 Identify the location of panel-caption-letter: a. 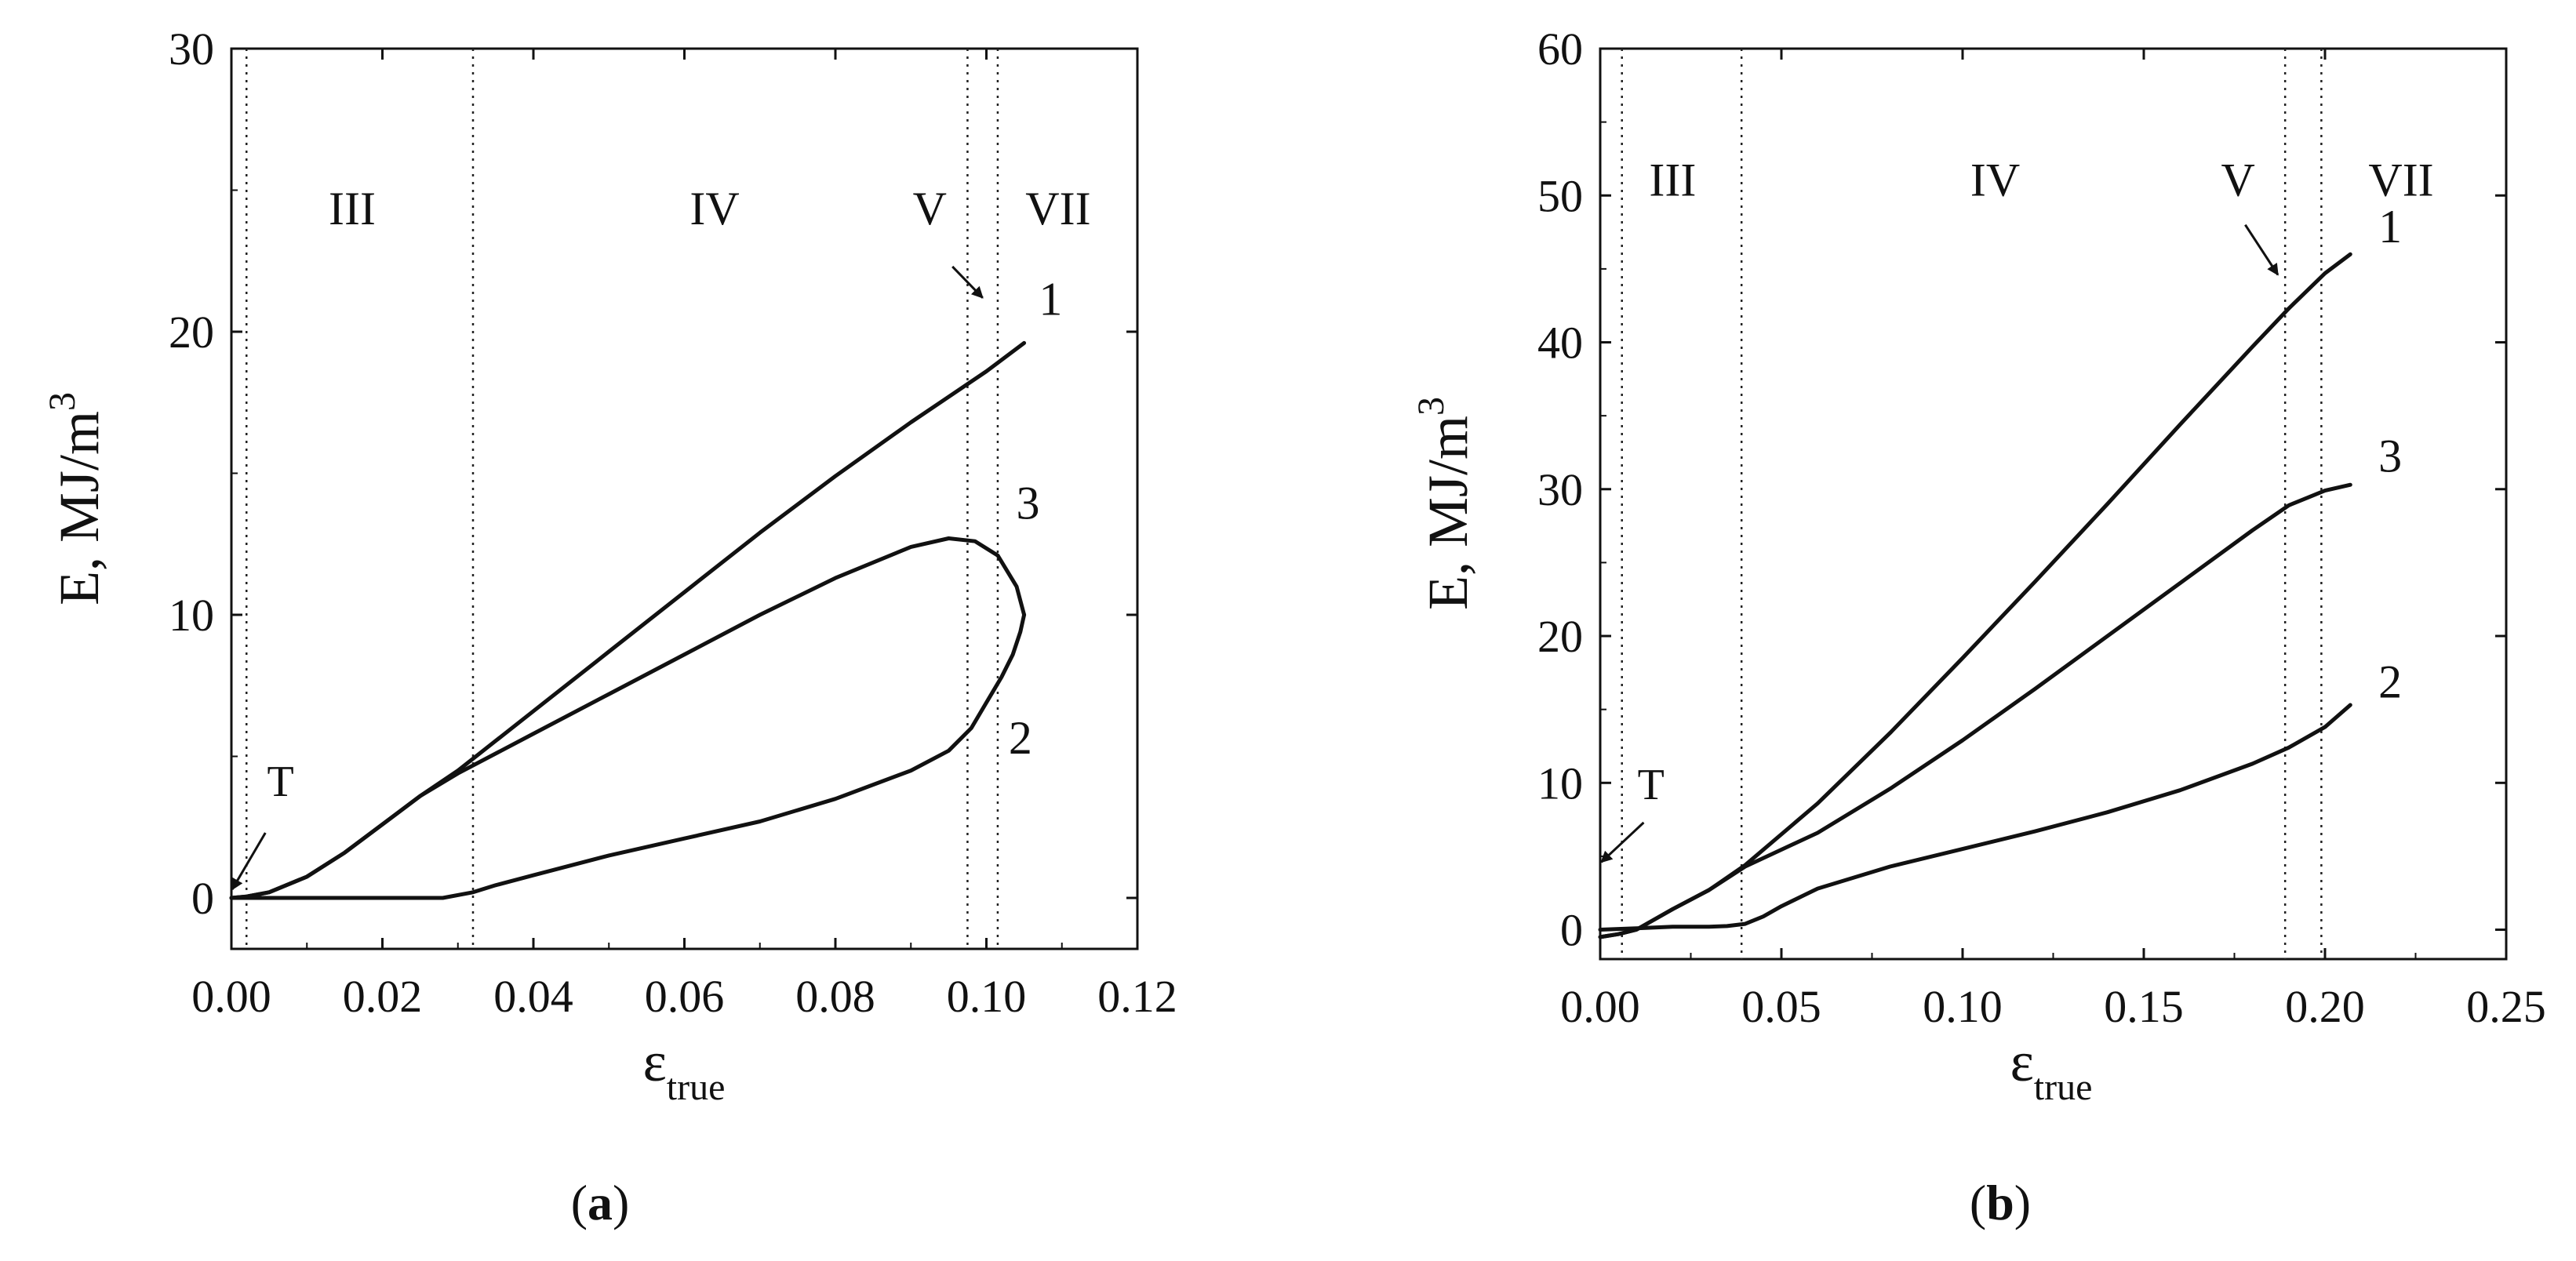
(600, 1202).